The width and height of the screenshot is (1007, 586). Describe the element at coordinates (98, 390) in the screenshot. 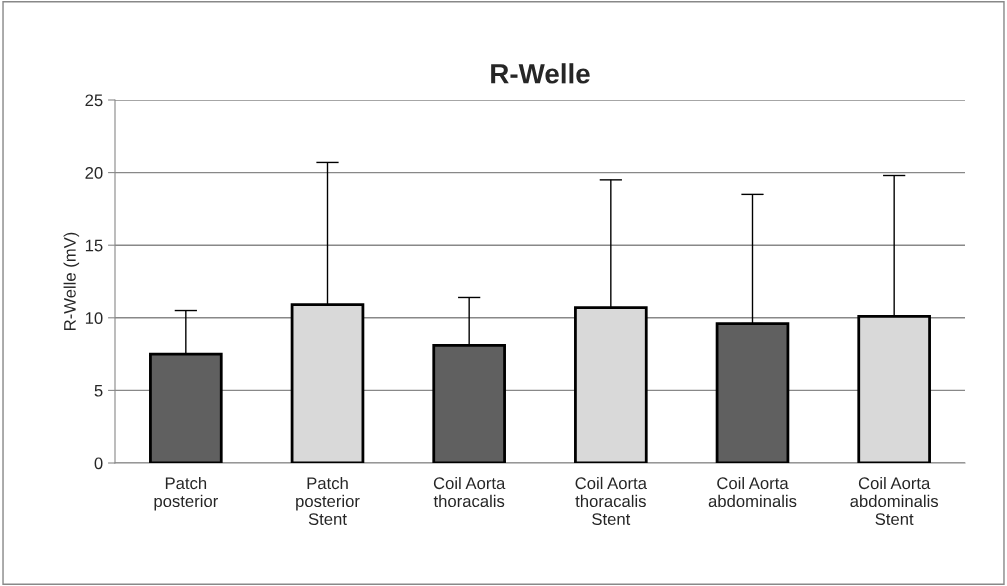

I see `y-tick-label: 5` at that location.